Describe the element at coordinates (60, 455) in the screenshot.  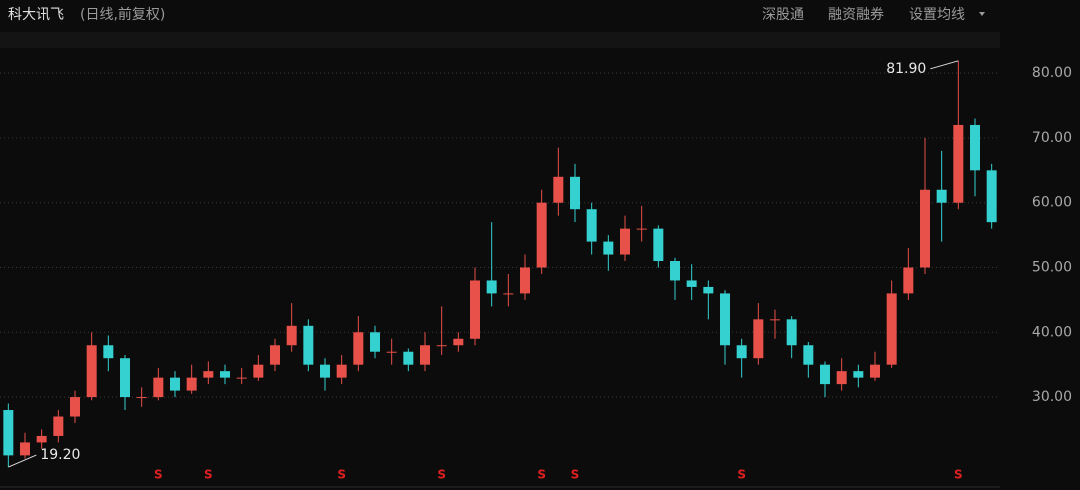
I see `extreme-label: 19.20` at that location.